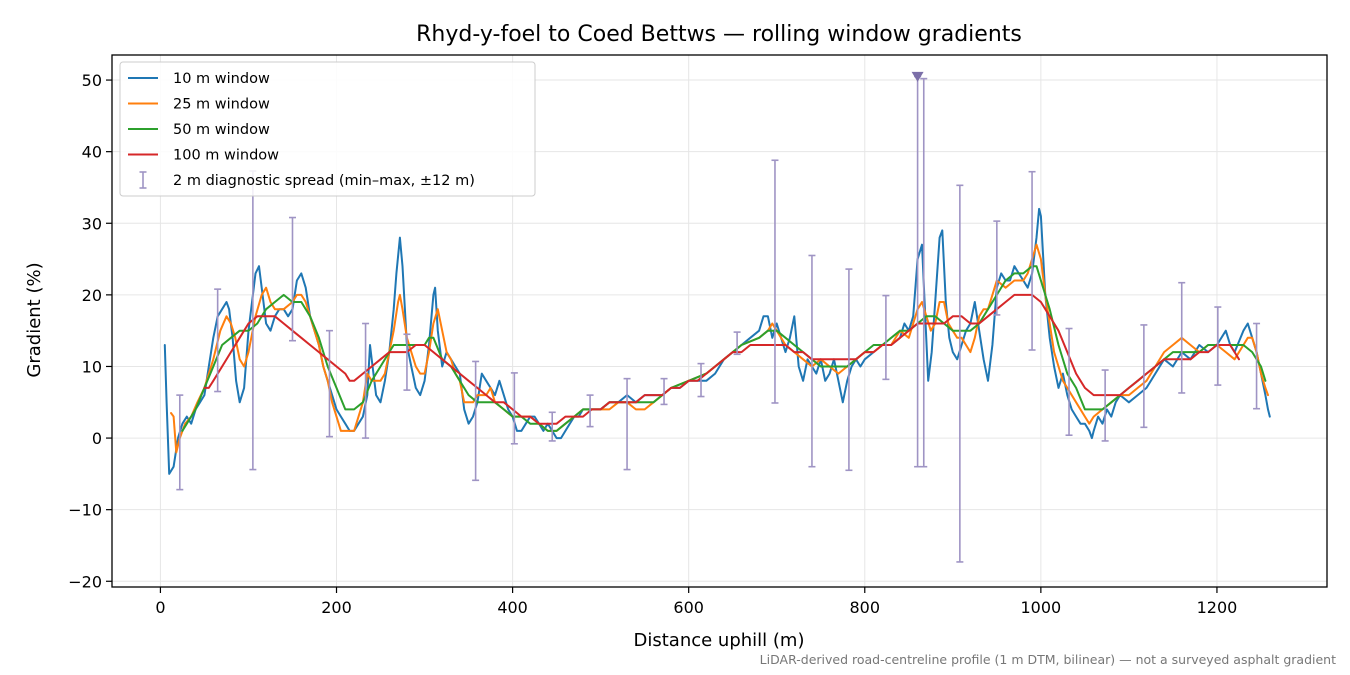 Image resolution: width=1350 pixels, height=675 pixels. Describe the element at coordinates (34, 319) in the screenshot. I see `y-axis-label: Gradient (%)` at that location.